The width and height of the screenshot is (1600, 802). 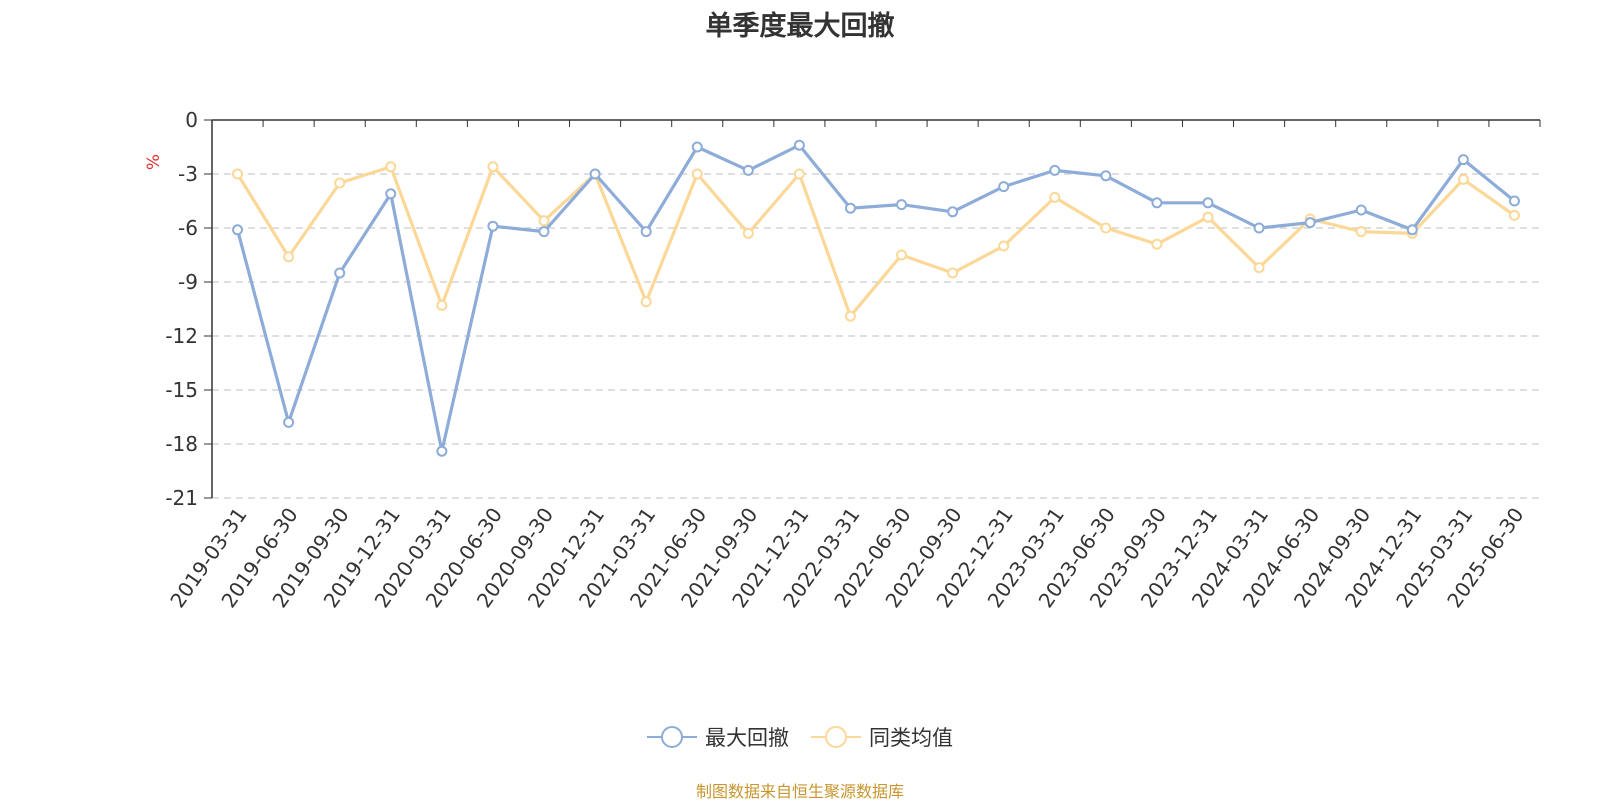 I want to click on data-source-note: 制图数据来自恒生聚源数据库, so click(x=799, y=791).